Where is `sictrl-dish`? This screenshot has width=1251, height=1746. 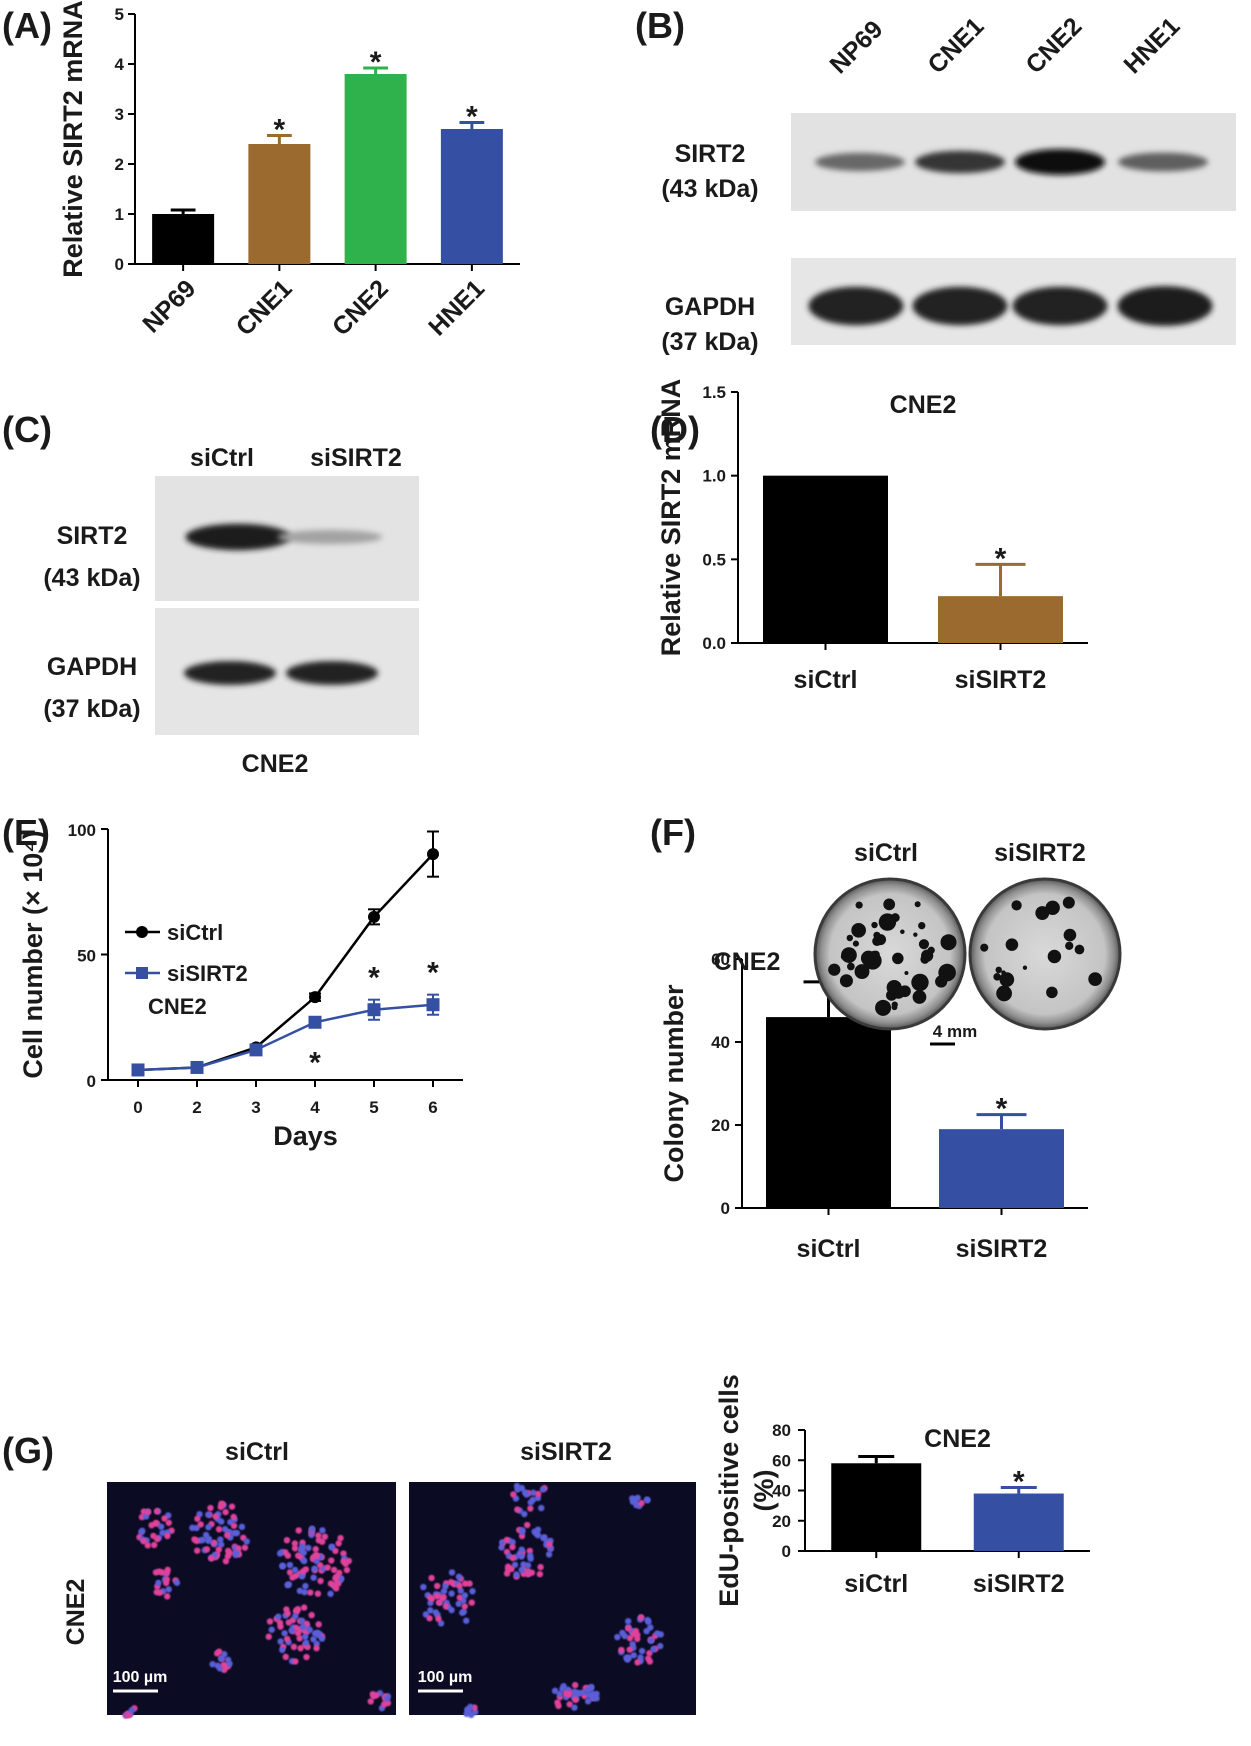
sictrl-dish is located at coordinates (890, 954).